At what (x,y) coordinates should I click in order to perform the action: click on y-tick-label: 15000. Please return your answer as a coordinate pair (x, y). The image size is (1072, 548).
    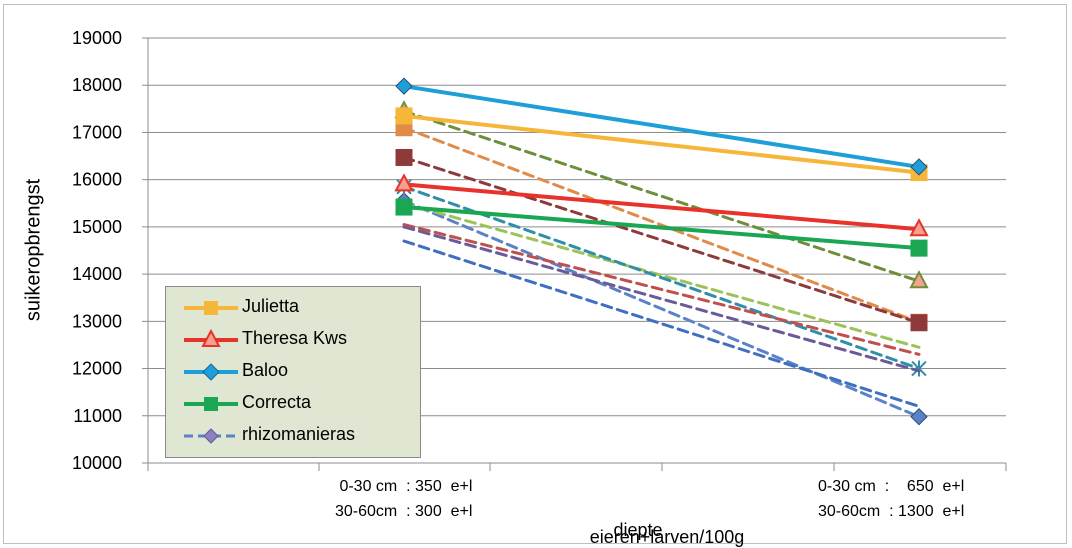
    Looking at the image, I should click on (97, 227).